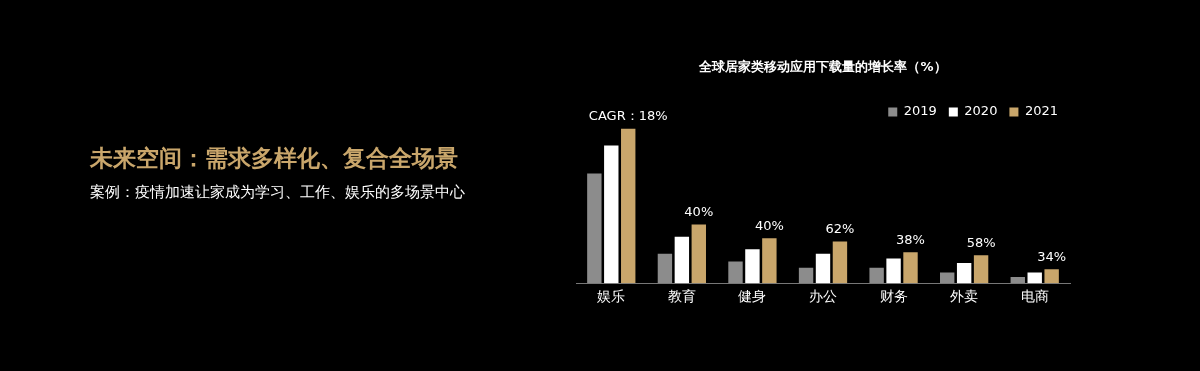  I want to click on x-tick-label: 健身, so click(752, 296).